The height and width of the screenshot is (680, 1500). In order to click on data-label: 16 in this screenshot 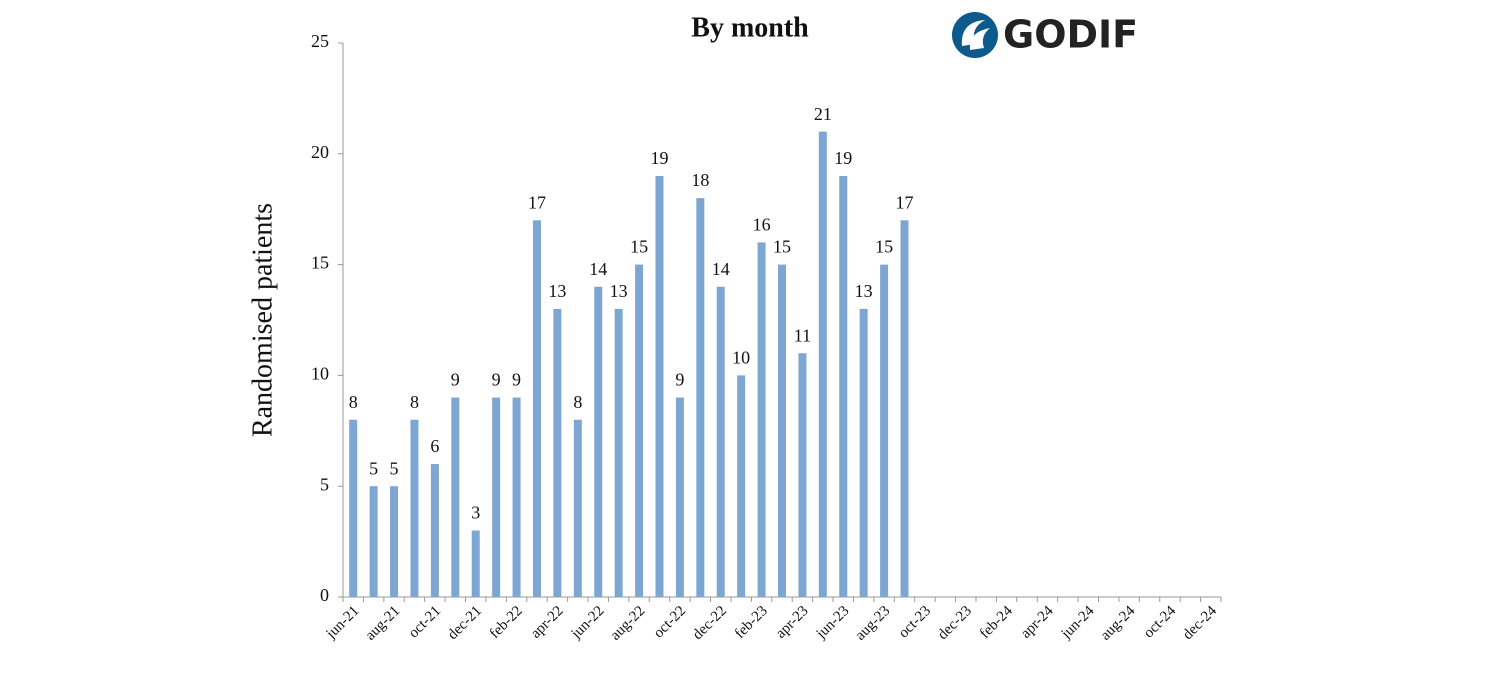, I will do `click(762, 225)`.